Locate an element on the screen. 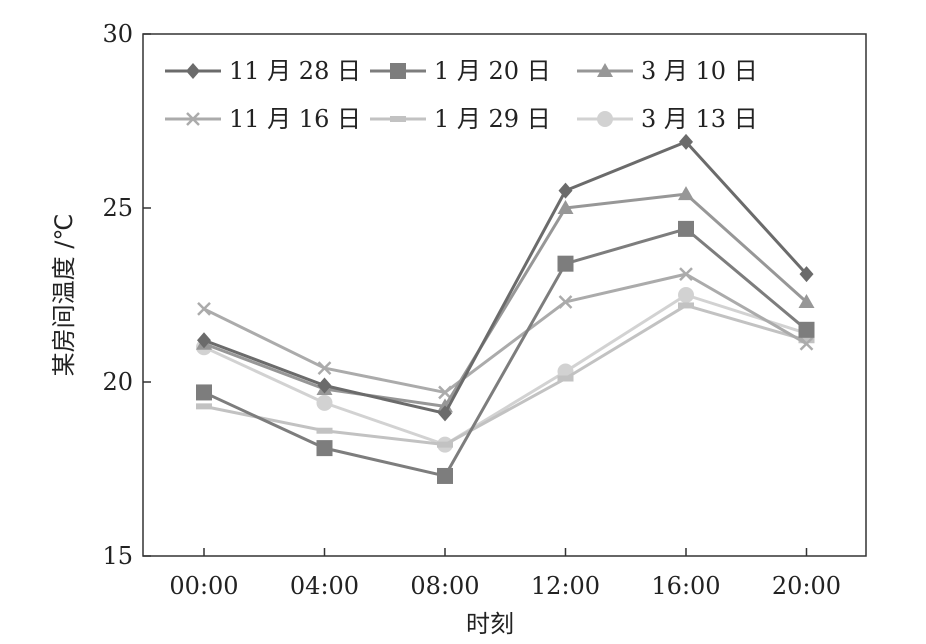 The width and height of the screenshot is (926, 644). legend-label: 11 月 28 日 is located at coordinates (295, 71).